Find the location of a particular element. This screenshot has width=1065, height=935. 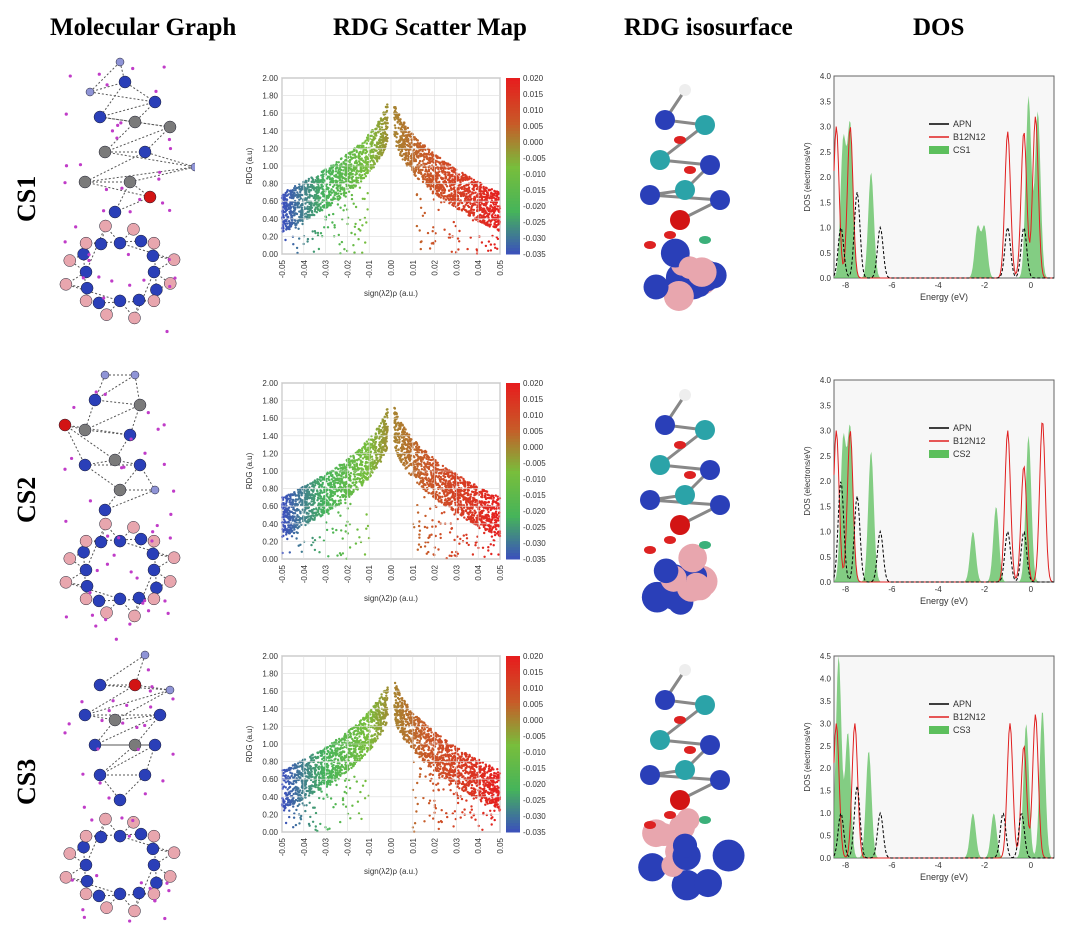

header-molecular-graph: Molecular Graph is located at coordinates (143, 28).